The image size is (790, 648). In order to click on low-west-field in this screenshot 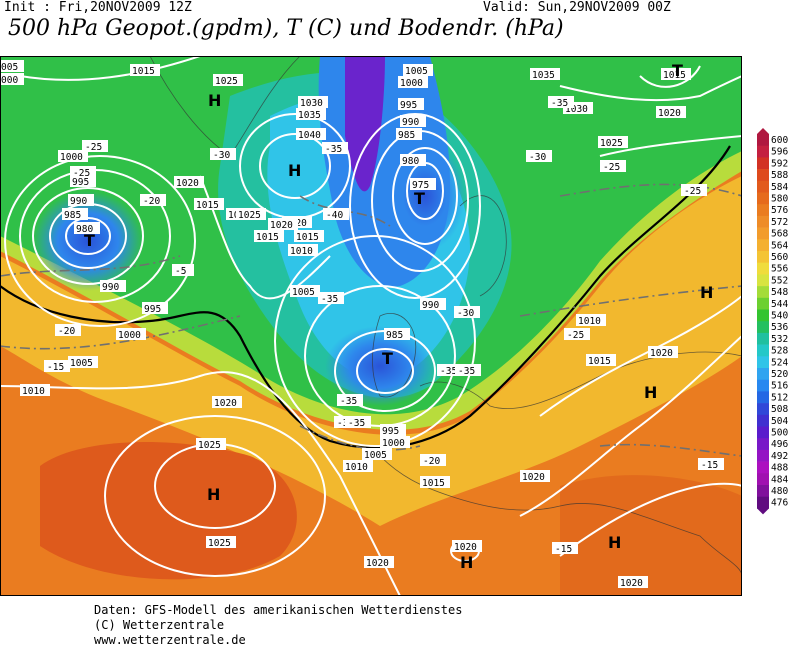, I will do `click(88, 241)`.